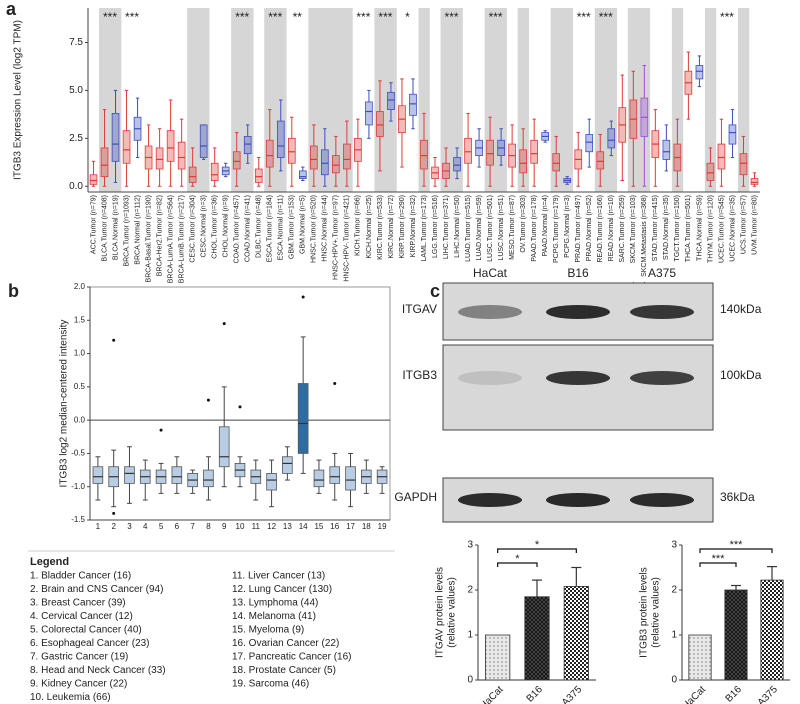 The height and width of the screenshot is (704, 800). Describe the element at coordinates (148, 238) in the screenshot. I see `x-tick-label: BRCA-Basal.Tumor (n=190)` at that location.